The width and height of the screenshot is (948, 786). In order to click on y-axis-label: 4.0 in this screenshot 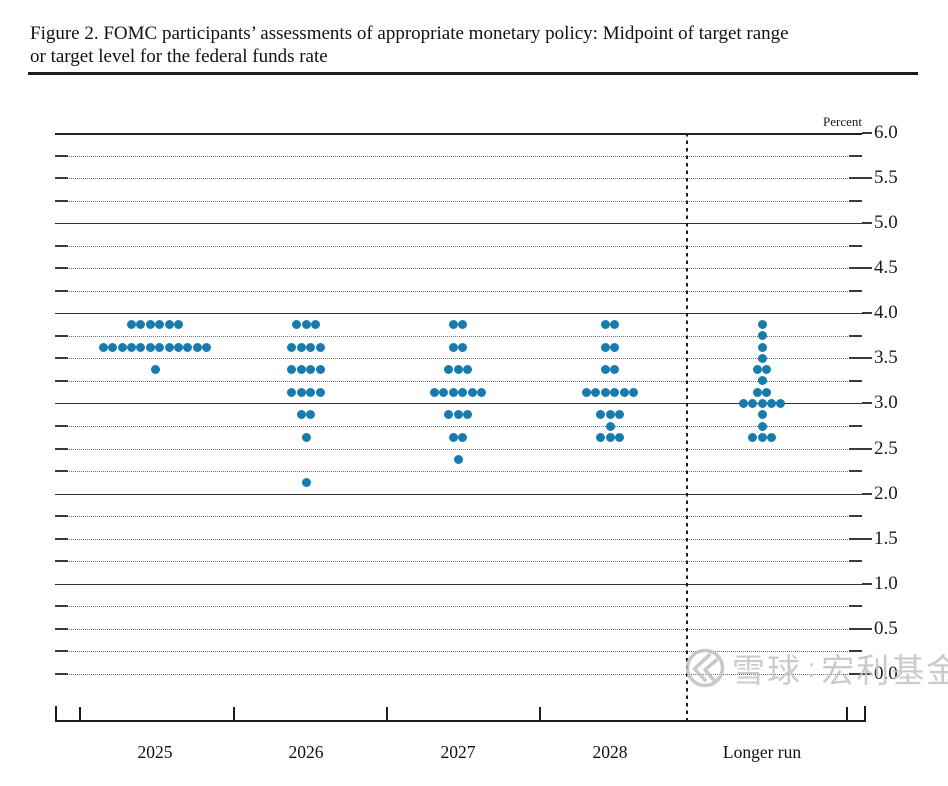, I will do `click(886, 313)`.